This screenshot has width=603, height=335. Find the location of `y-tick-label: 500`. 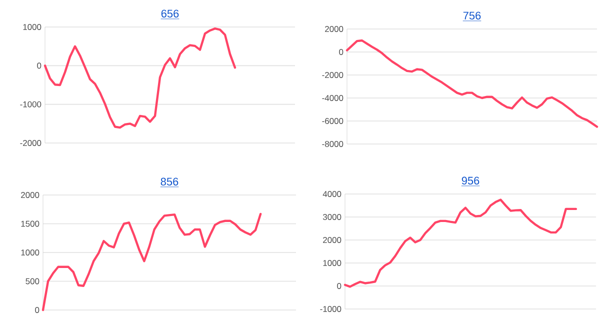

y-tick-label: 500 is located at coordinates (33, 281).